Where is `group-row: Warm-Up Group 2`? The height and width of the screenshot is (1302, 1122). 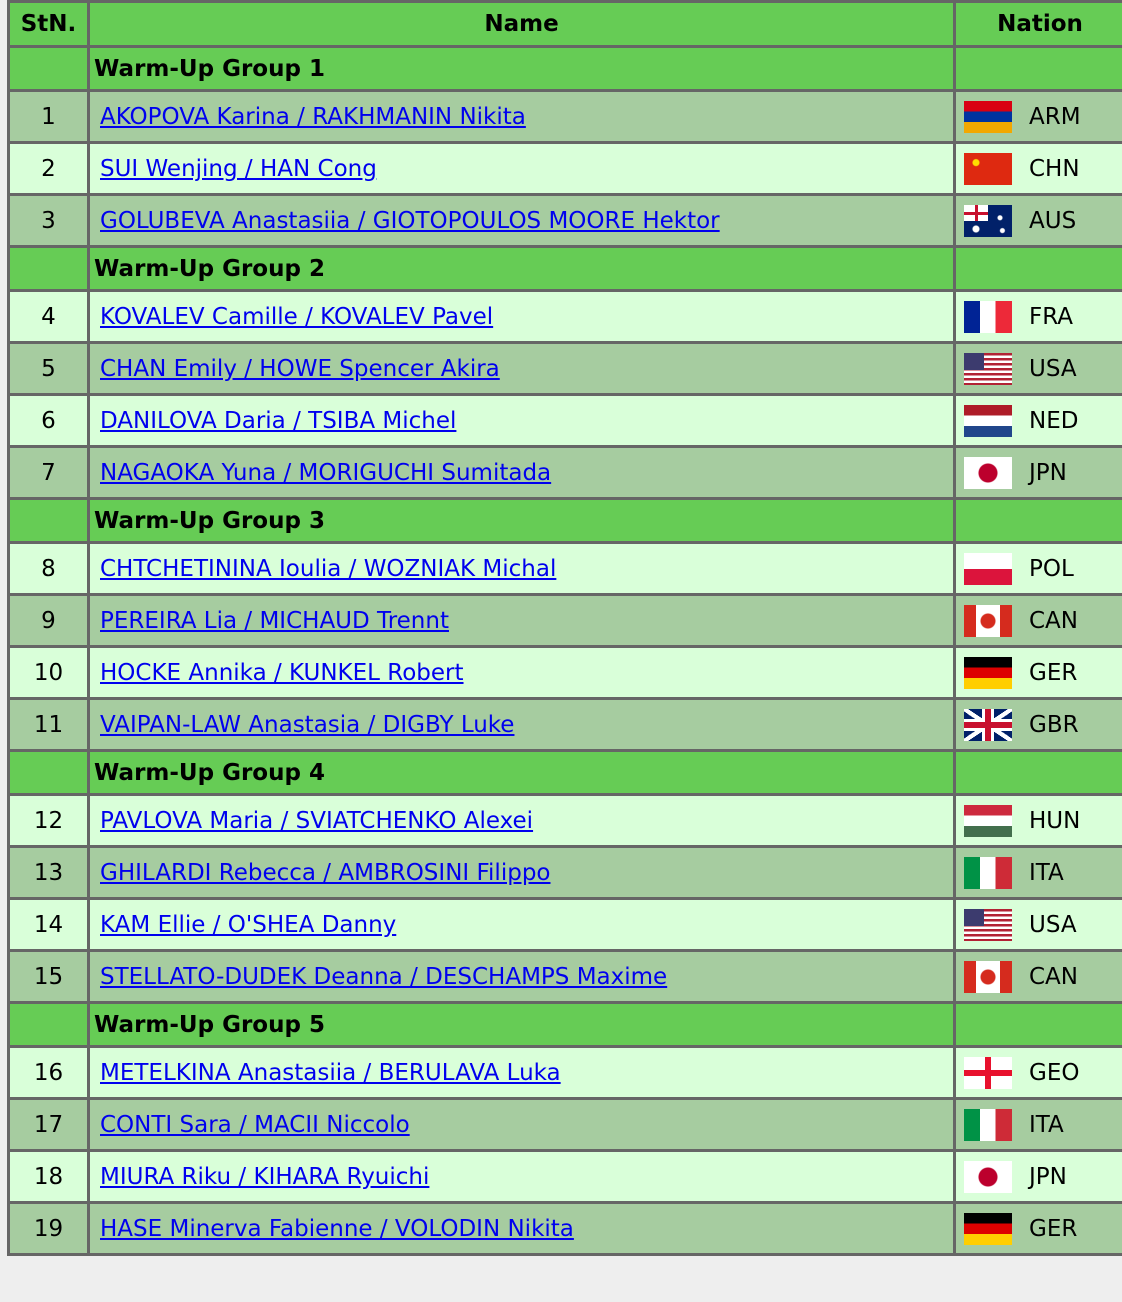 group-row: Warm-Up Group 2 is located at coordinates (564, 268).